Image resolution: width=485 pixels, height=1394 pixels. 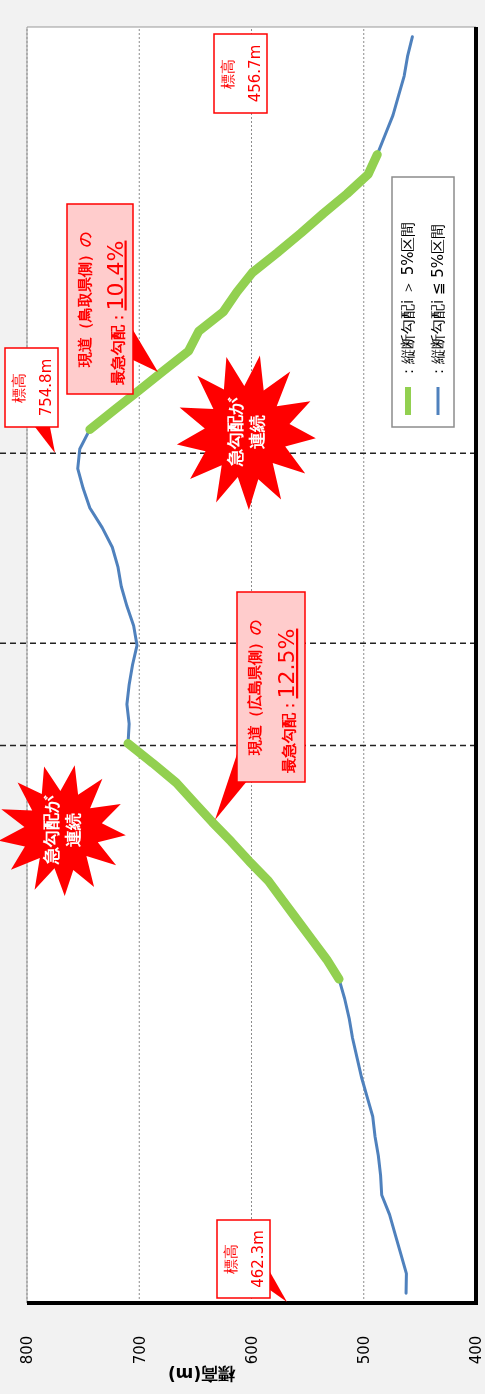 I want to click on x-axis-title: 標高(m), so click(x=202, y=1374).